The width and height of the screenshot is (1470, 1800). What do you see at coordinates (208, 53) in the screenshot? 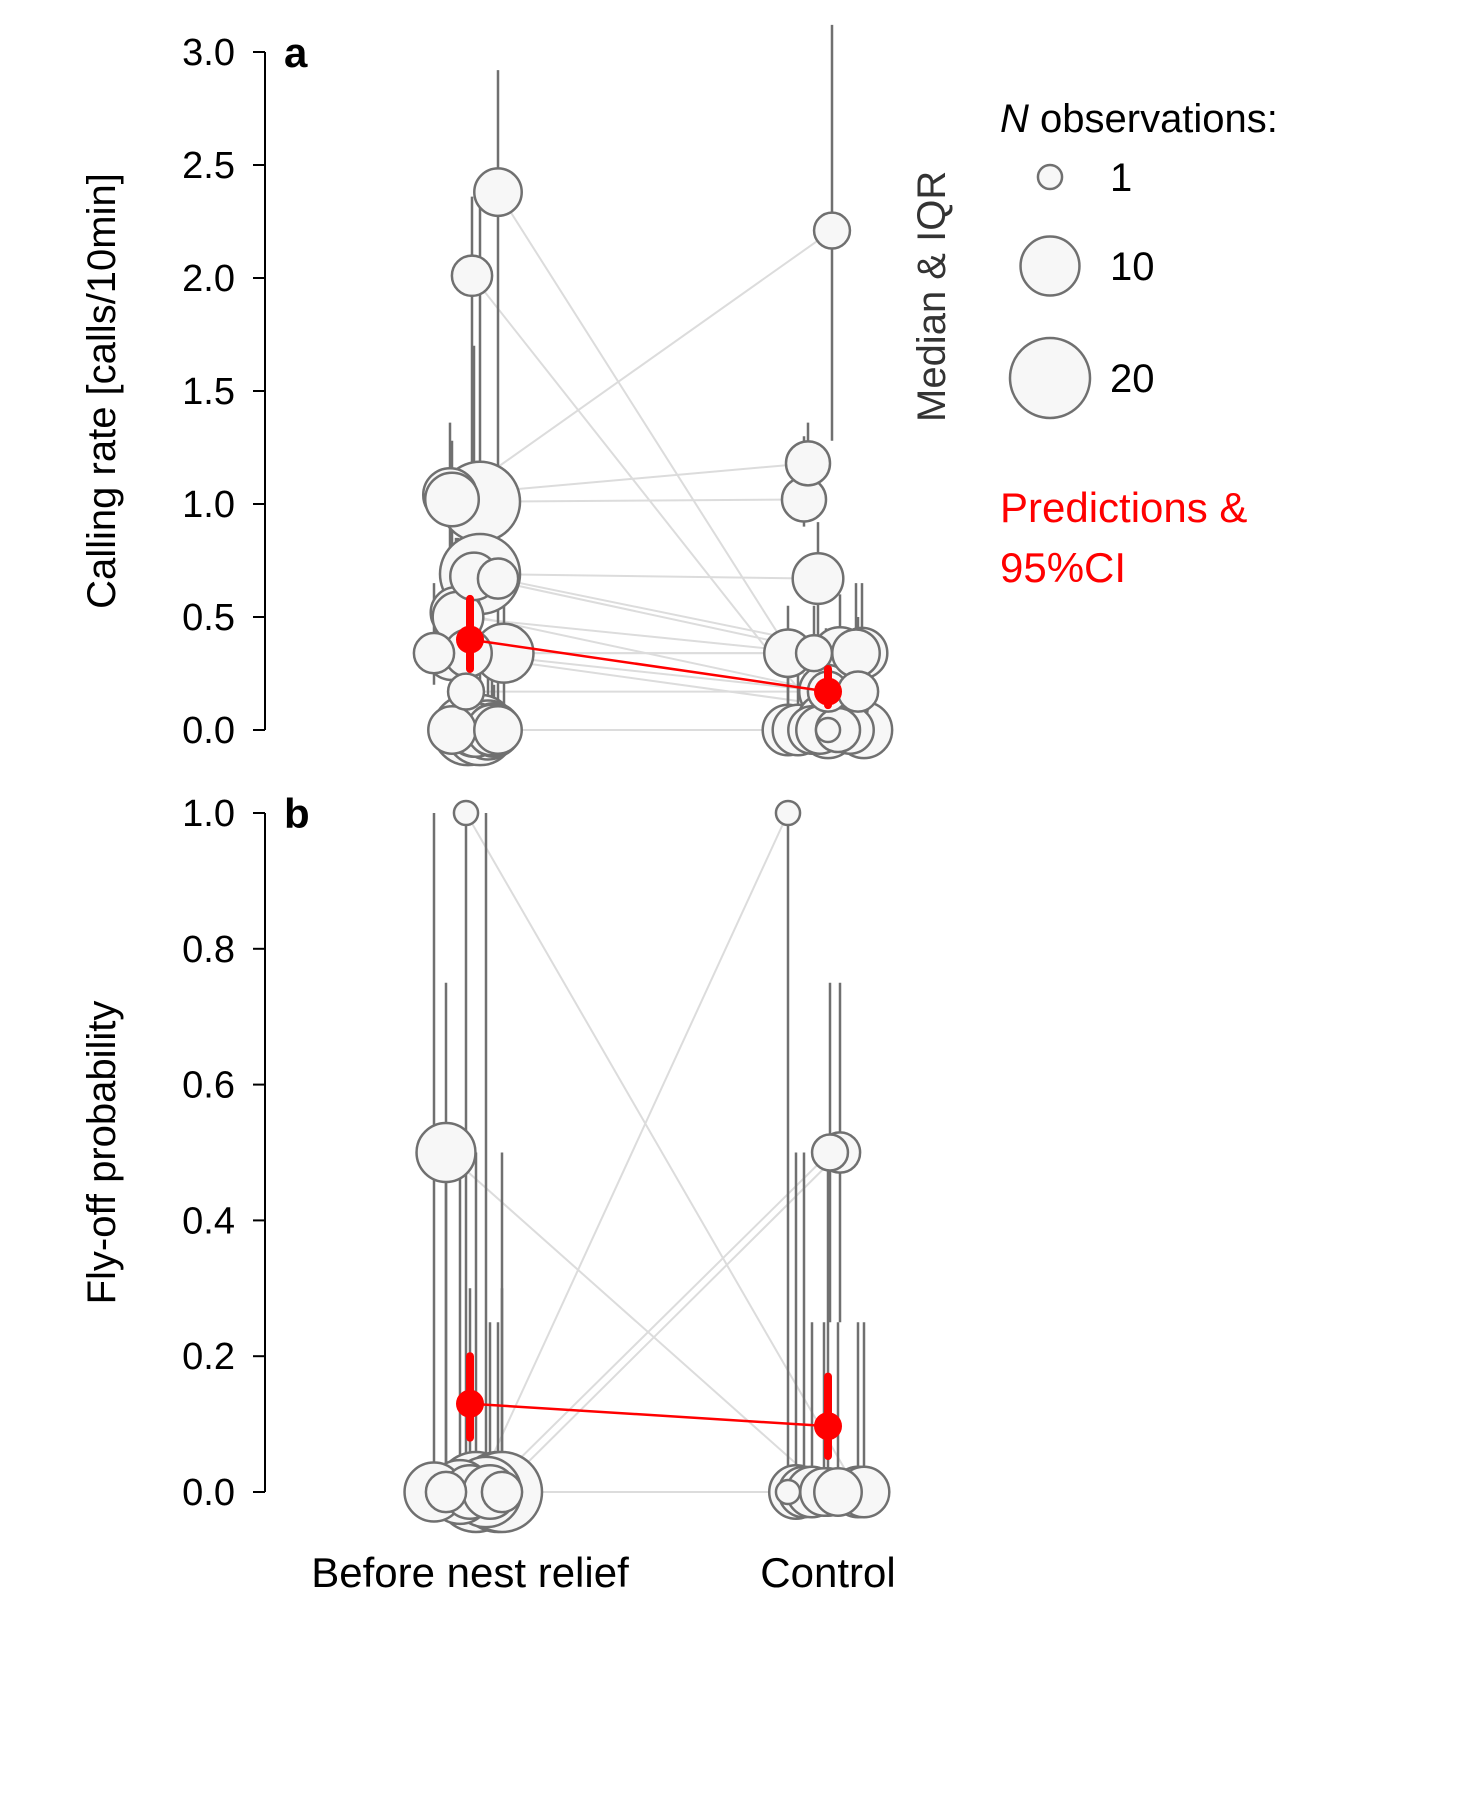
I see `y-tick-label: 3.0` at bounding box center [208, 53].